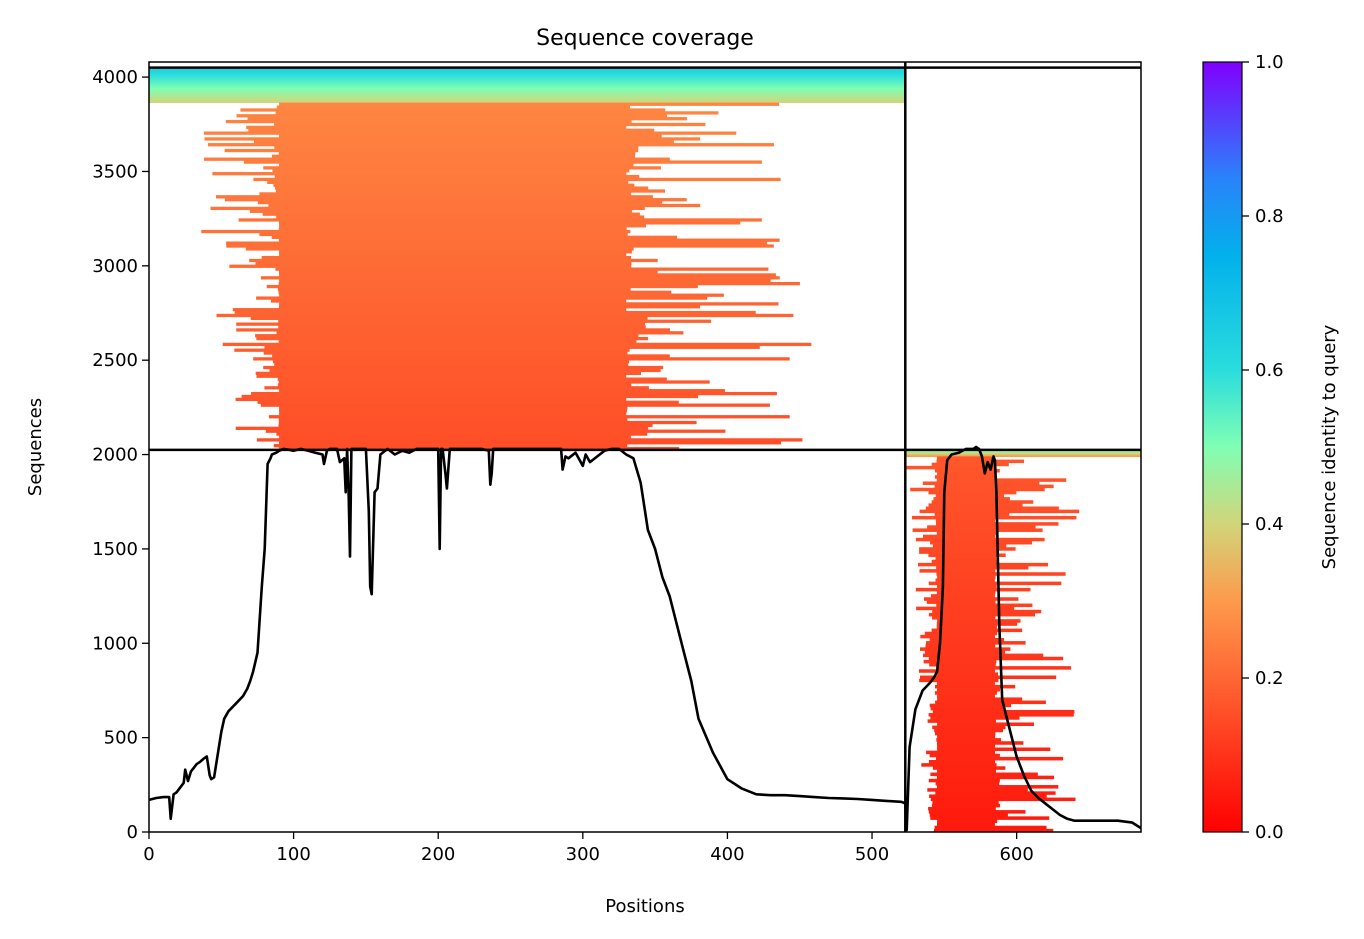 This screenshot has height=939, width=1364. I want to click on chart-title: Sequence coverage, so click(645, 38).